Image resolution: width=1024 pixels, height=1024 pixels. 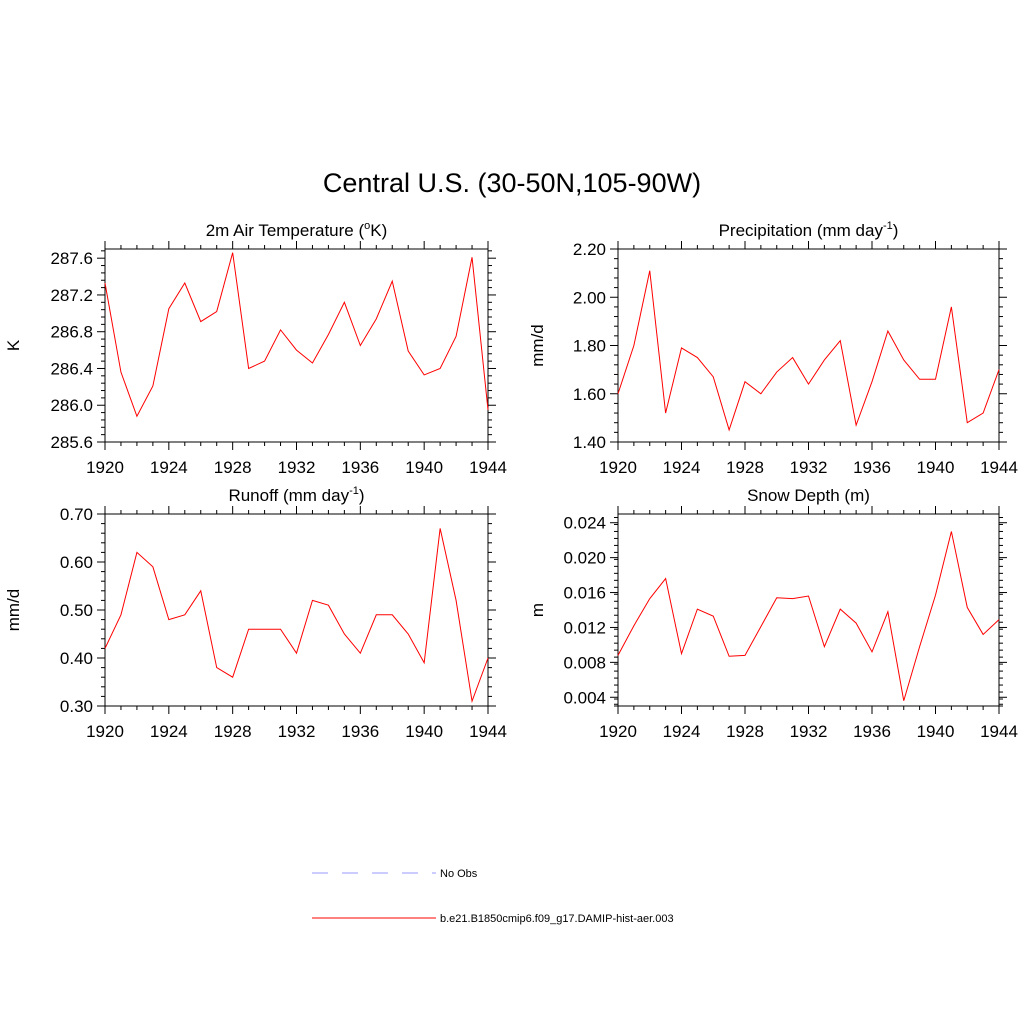 I want to click on panel-title-superscript: o, so click(x=367, y=226).